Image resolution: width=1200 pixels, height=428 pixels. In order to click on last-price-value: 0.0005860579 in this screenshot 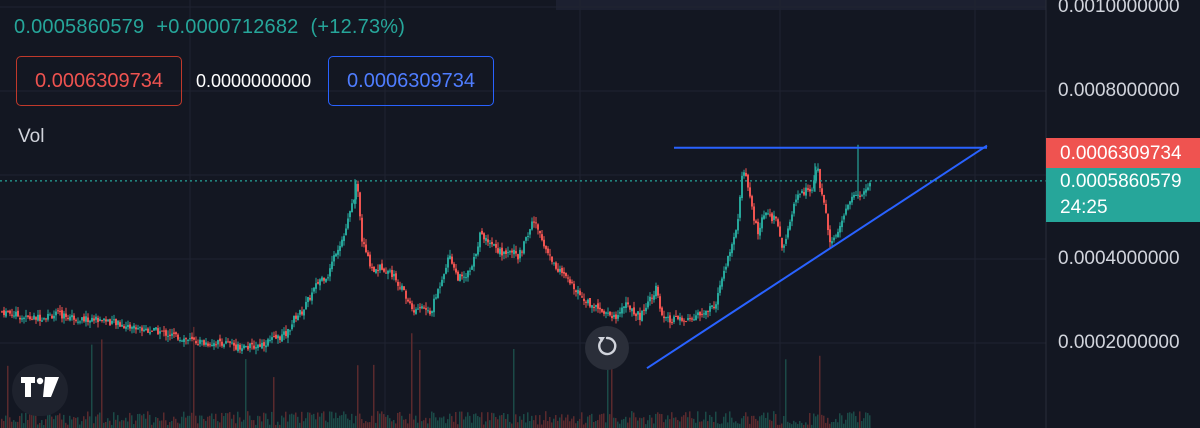, I will do `click(1121, 181)`.